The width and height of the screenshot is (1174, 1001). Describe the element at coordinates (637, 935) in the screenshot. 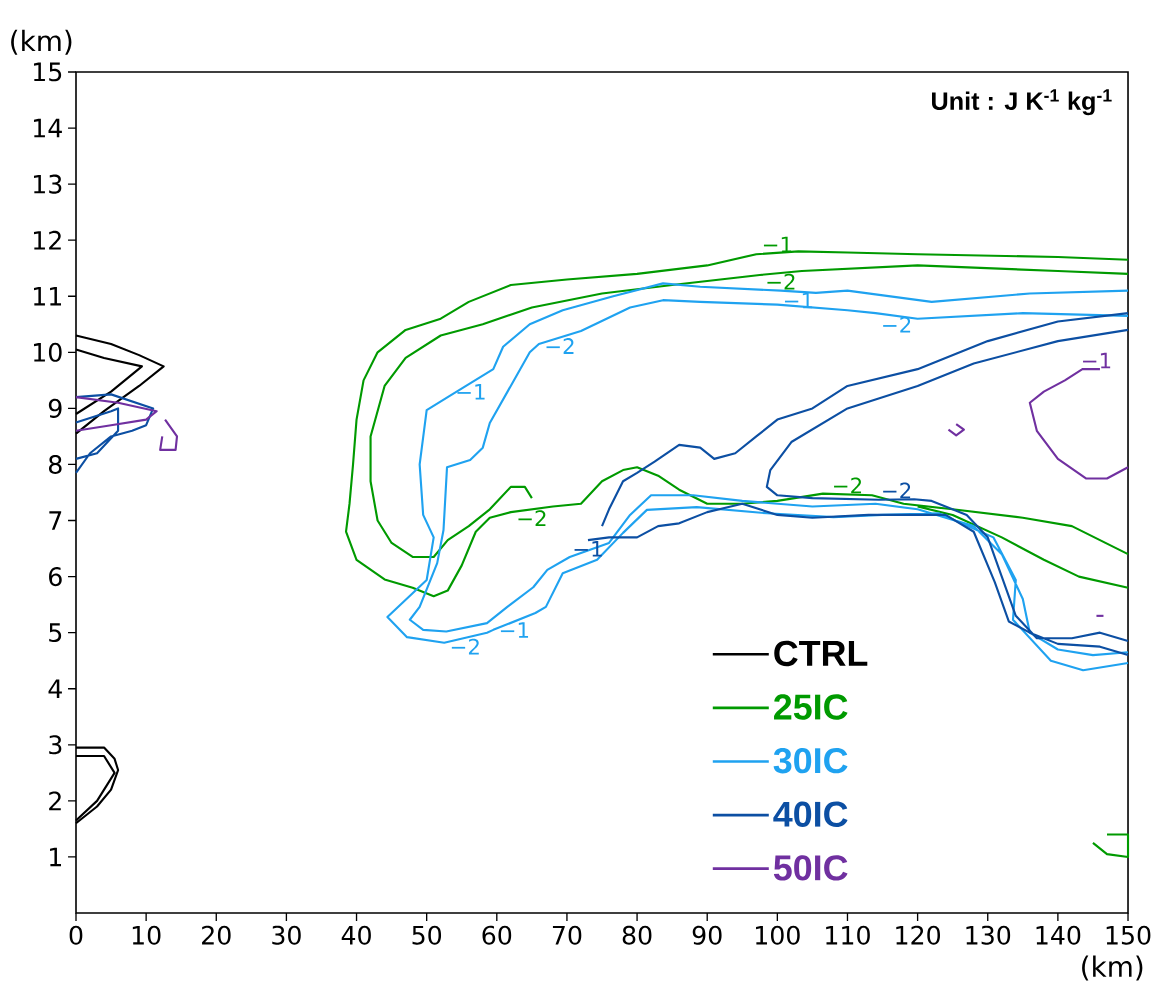

I see `x-tick-label: 80` at that location.